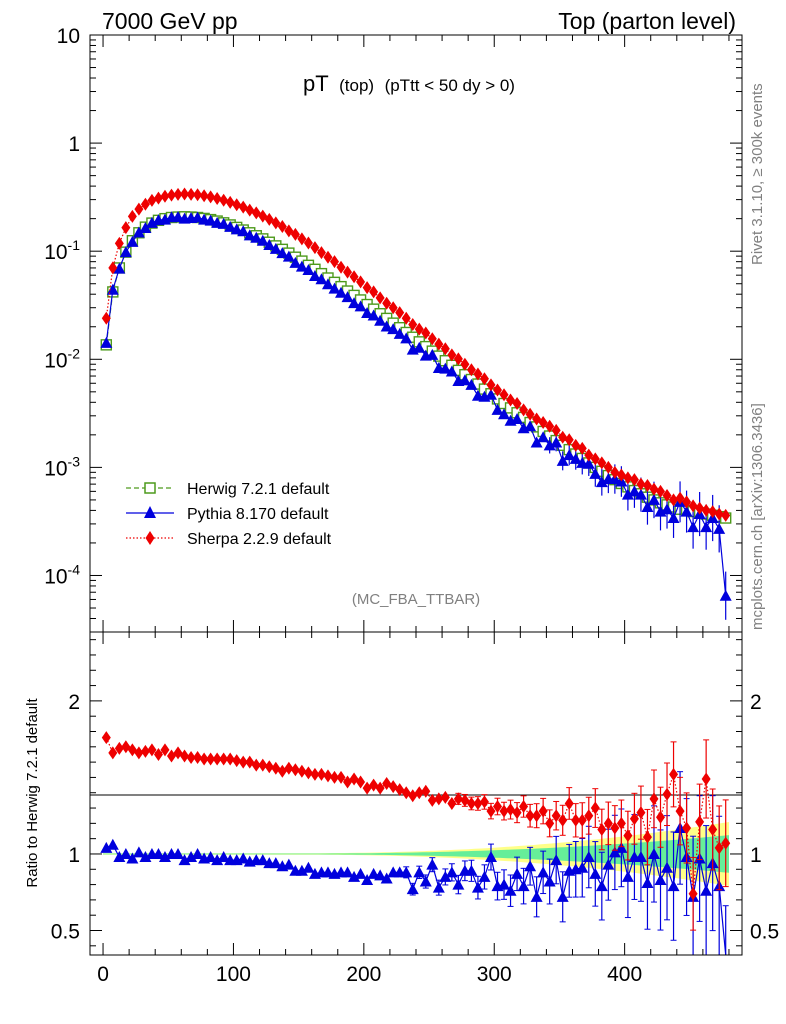  I want to click on y-tick-label: 10, so click(68, 36).